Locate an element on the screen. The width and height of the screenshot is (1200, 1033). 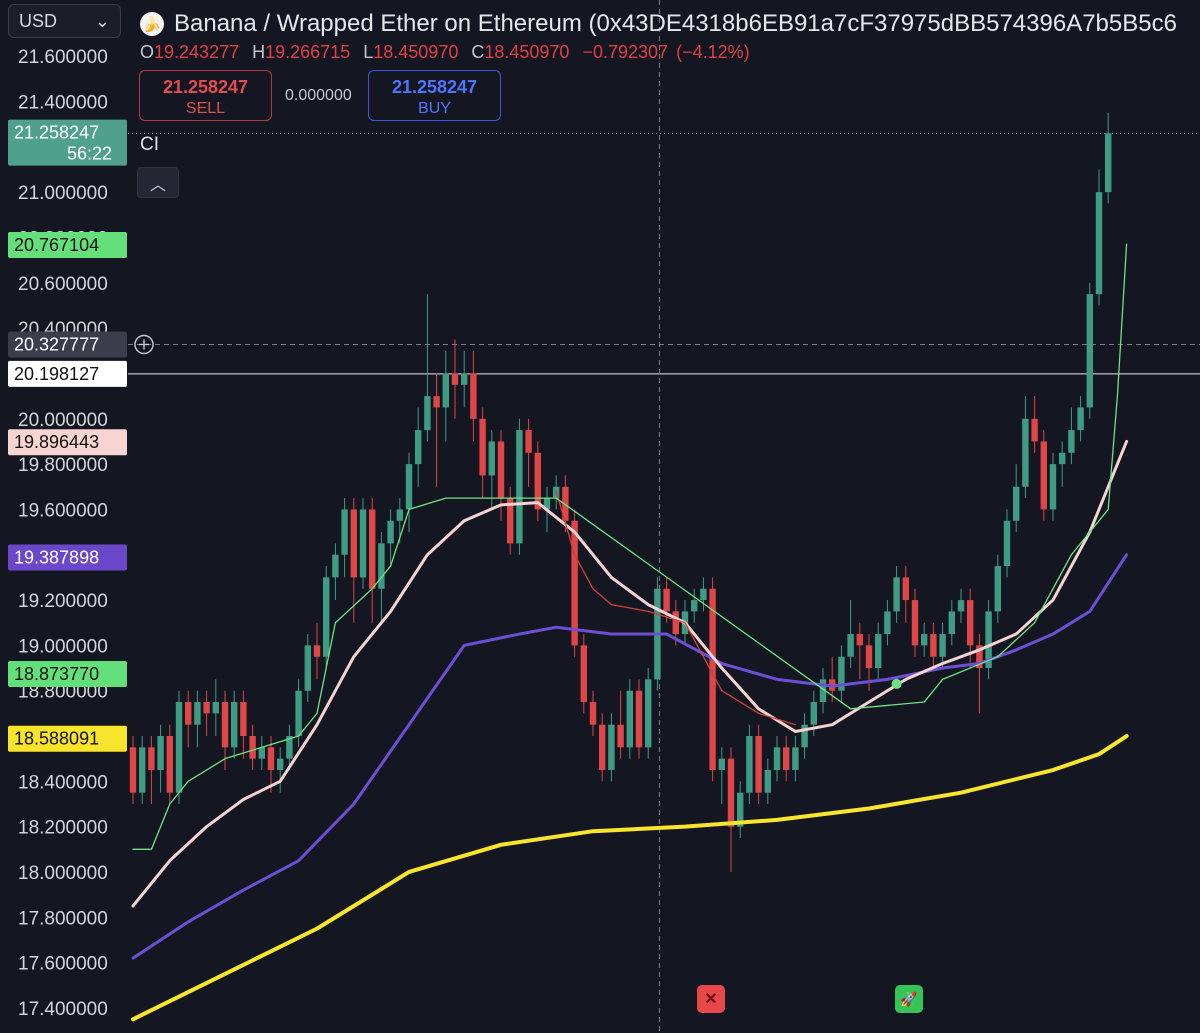
change-value: −0.792307 is located at coordinates (625, 52).